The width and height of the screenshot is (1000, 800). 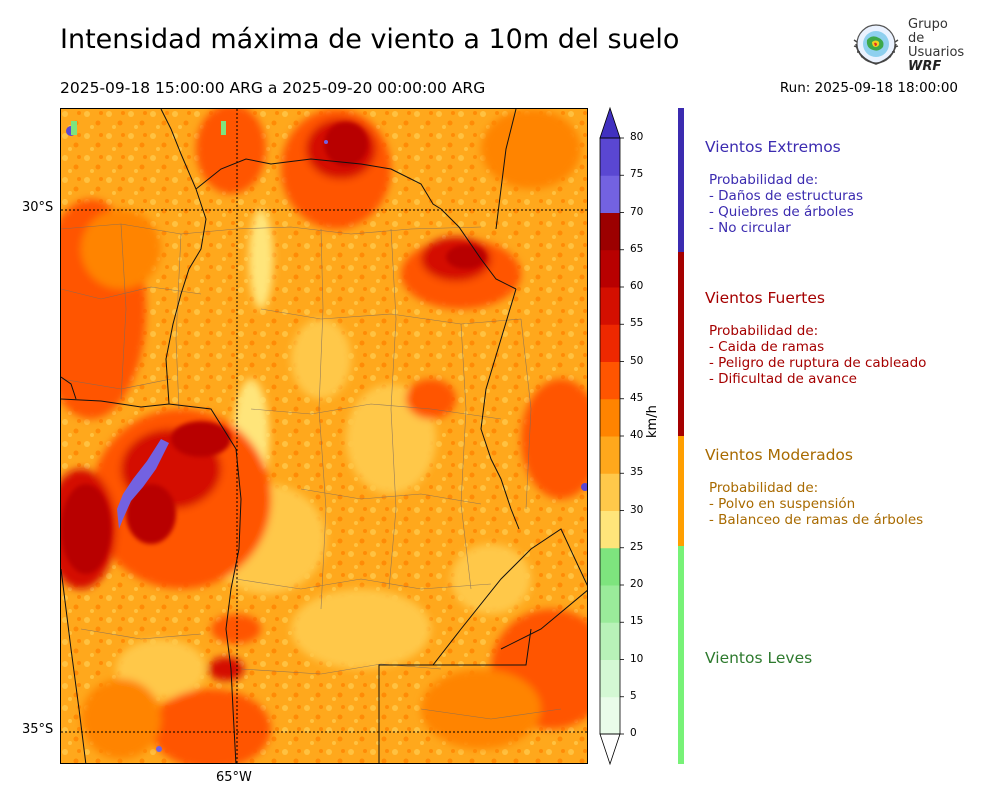 What do you see at coordinates (637, 621) in the screenshot?
I see `colorbar-tick-label: 15` at bounding box center [637, 621].